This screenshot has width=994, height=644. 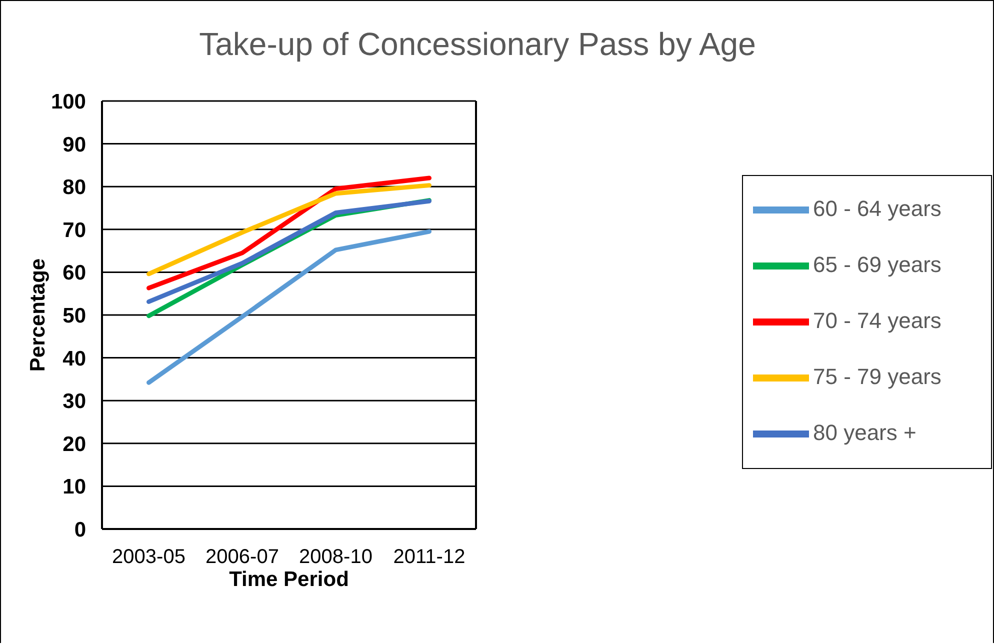 I want to click on y-tick-label: 100, so click(x=68, y=102).